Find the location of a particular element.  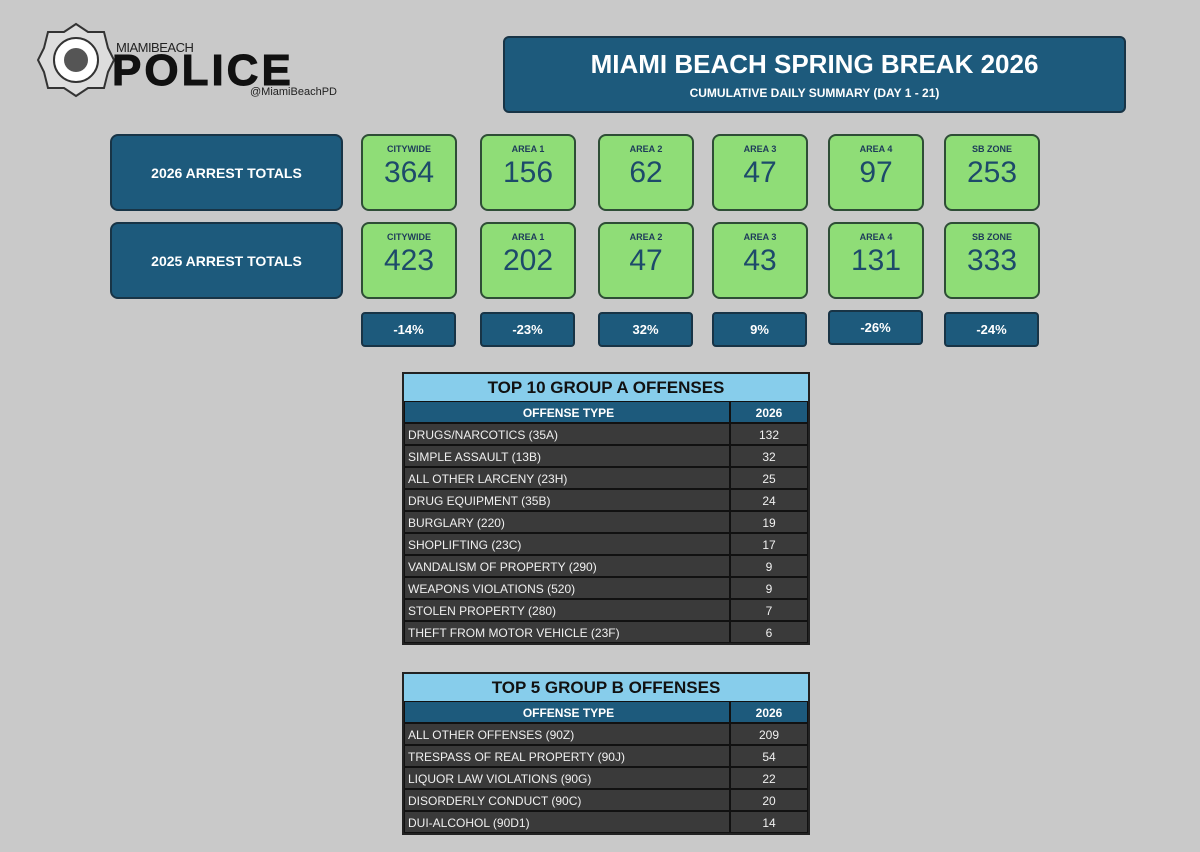

total-value: 131 is located at coordinates (876, 260).